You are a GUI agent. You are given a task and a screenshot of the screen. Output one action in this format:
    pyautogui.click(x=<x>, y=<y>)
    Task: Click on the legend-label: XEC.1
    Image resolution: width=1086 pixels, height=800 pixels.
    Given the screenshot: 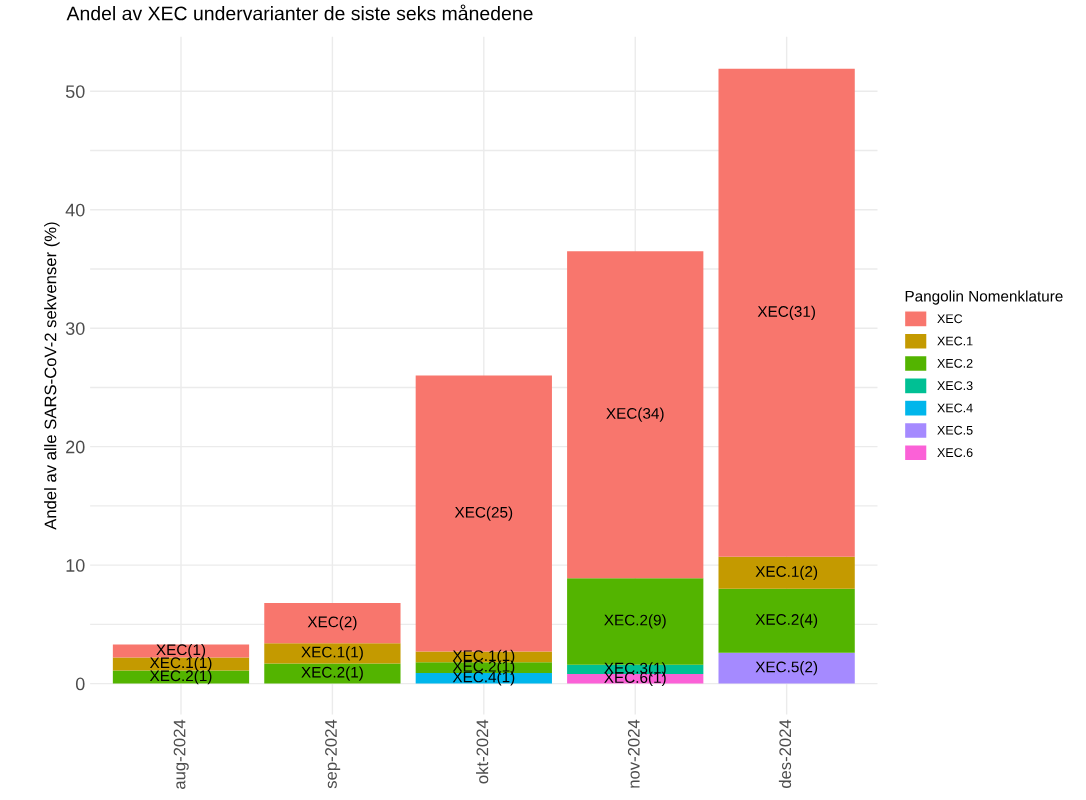 What is the action you would take?
    pyautogui.click(x=955, y=341)
    